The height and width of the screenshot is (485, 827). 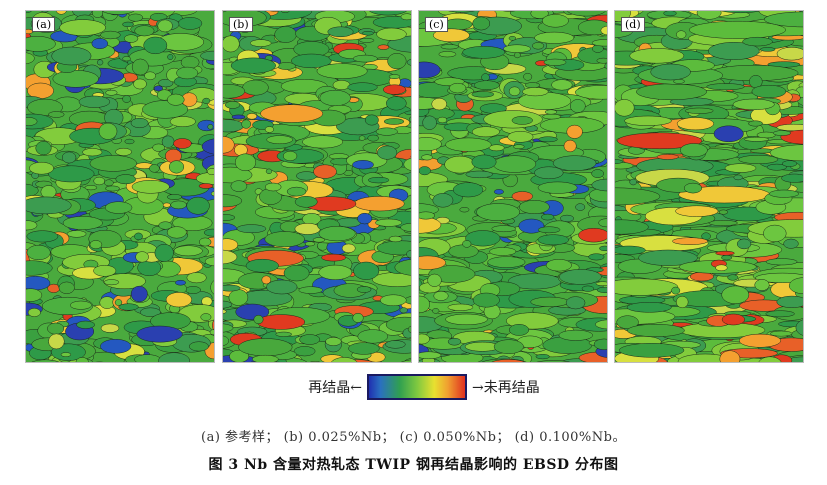 What do you see at coordinates (413, 465) in the screenshot?
I see `figure-caption: 图 3 Nb 含量对热轧态 TWIP 钢再结晶影响的 EBSD 分布图` at bounding box center [413, 465].